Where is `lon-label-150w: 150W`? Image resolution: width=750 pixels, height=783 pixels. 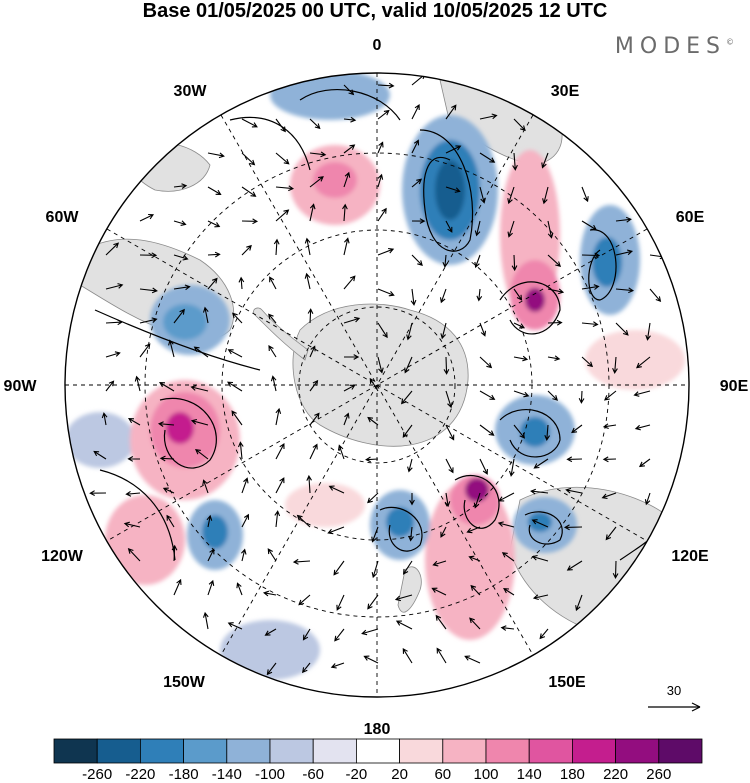
lon-label-150w: 150W is located at coordinates (184, 682).